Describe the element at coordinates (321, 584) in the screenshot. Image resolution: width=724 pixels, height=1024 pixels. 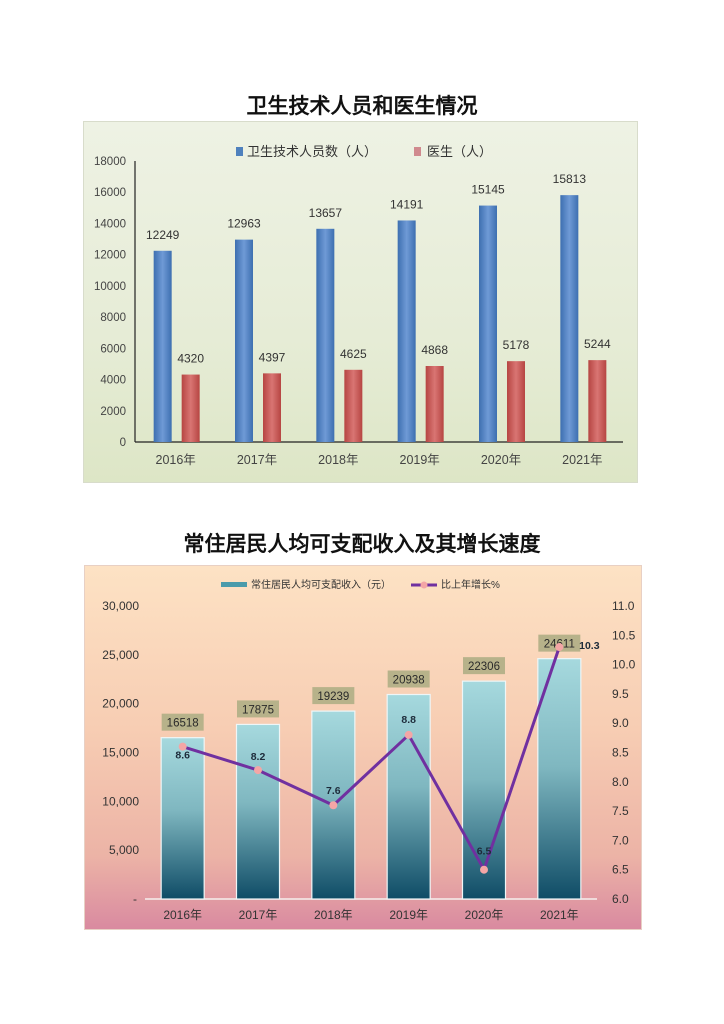
I see `legend-label-income: 常住居民人均可支配收入（元）` at that location.